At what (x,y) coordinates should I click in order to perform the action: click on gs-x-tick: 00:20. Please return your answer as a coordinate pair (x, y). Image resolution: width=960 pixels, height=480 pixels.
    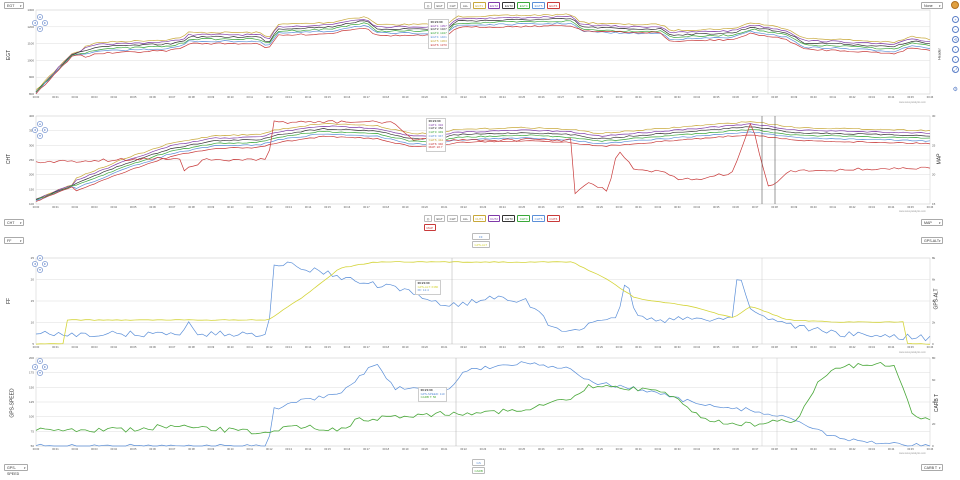
    Looking at the image, I should click on (424, 449).